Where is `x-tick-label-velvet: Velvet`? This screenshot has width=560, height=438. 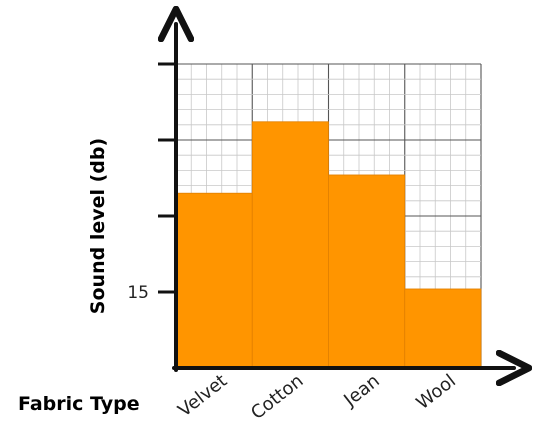
x-tick-label-velvet: Velvet is located at coordinates (202, 395).